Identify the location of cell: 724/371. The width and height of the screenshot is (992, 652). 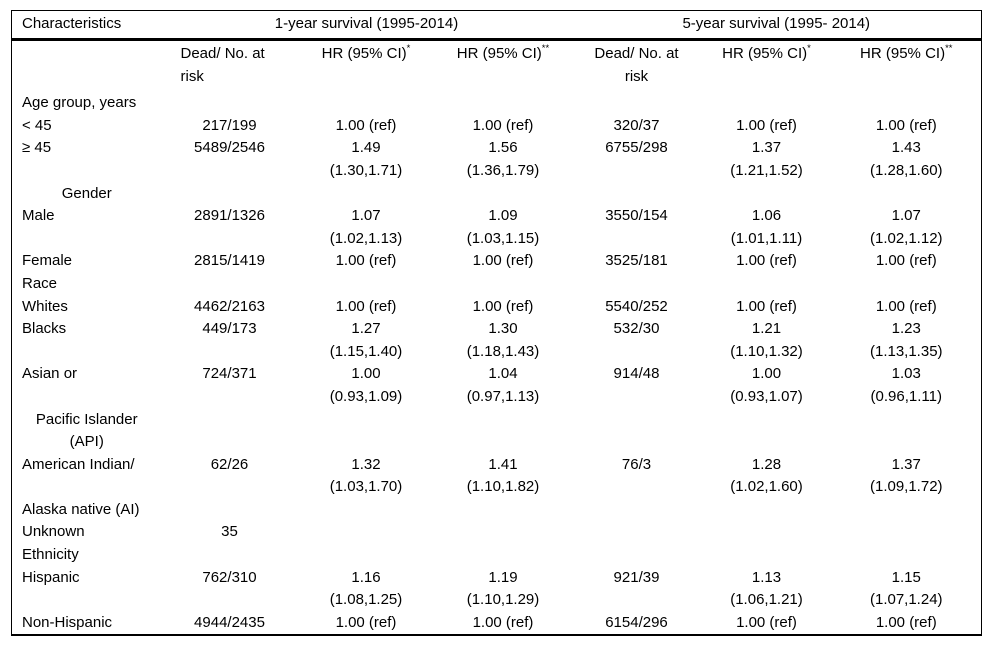
(230, 385).